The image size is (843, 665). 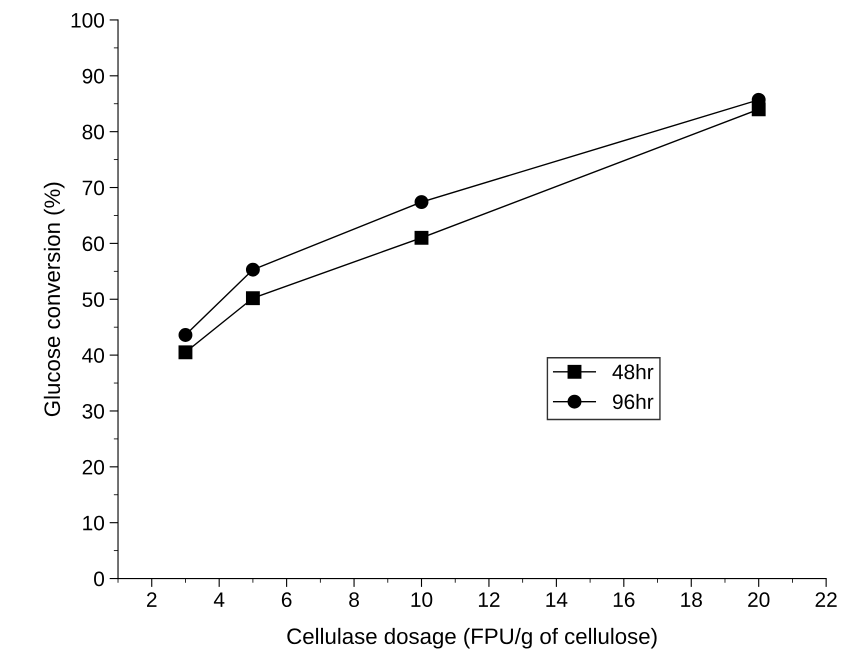 I want to click on y-tick-label: 0, so click(x=99, y=579).